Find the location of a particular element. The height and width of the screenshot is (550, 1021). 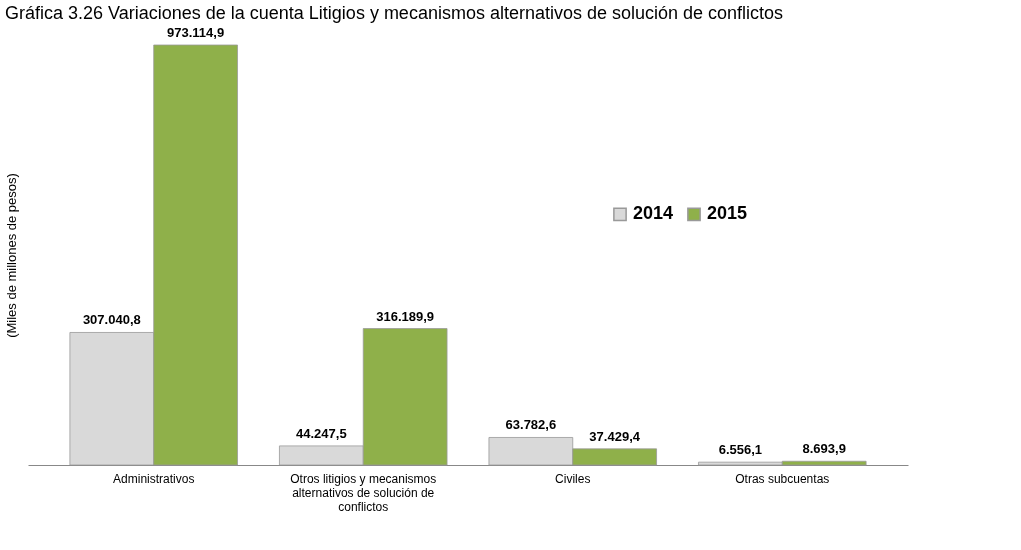

data-label: 37.429,4 is located at coordinates (615, 436).